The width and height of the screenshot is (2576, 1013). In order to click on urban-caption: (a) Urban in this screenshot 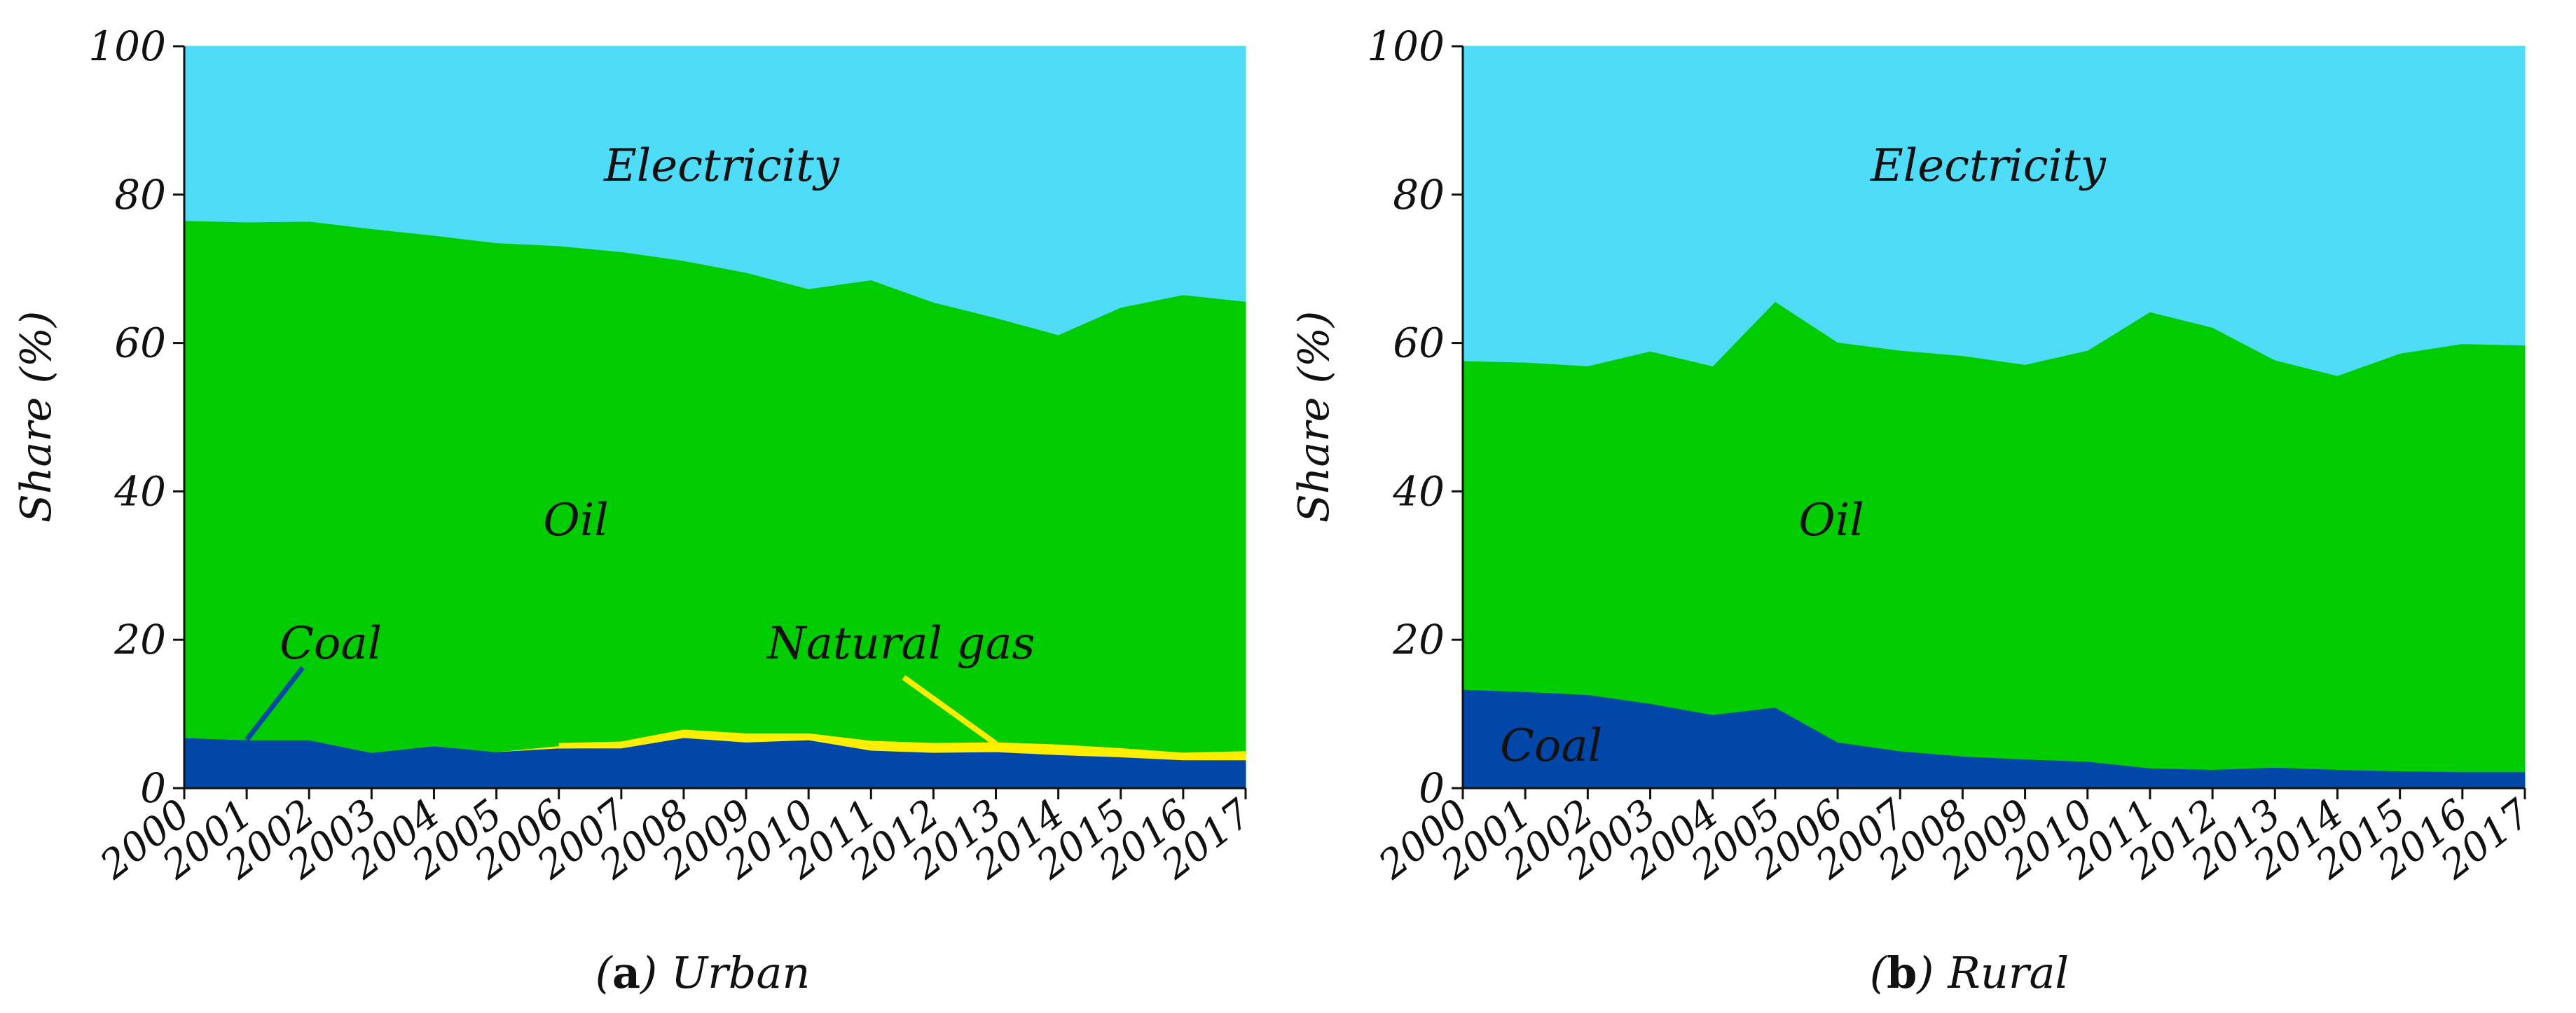, I will do `click(703, 973)`.